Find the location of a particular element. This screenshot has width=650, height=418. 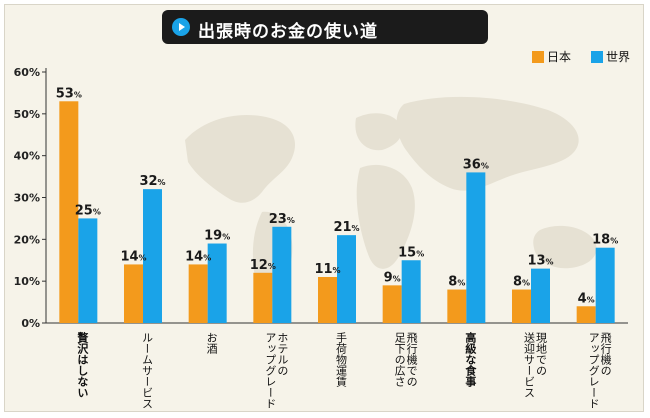

category-label: 足下の広さ is located at coordinates (399, 359).